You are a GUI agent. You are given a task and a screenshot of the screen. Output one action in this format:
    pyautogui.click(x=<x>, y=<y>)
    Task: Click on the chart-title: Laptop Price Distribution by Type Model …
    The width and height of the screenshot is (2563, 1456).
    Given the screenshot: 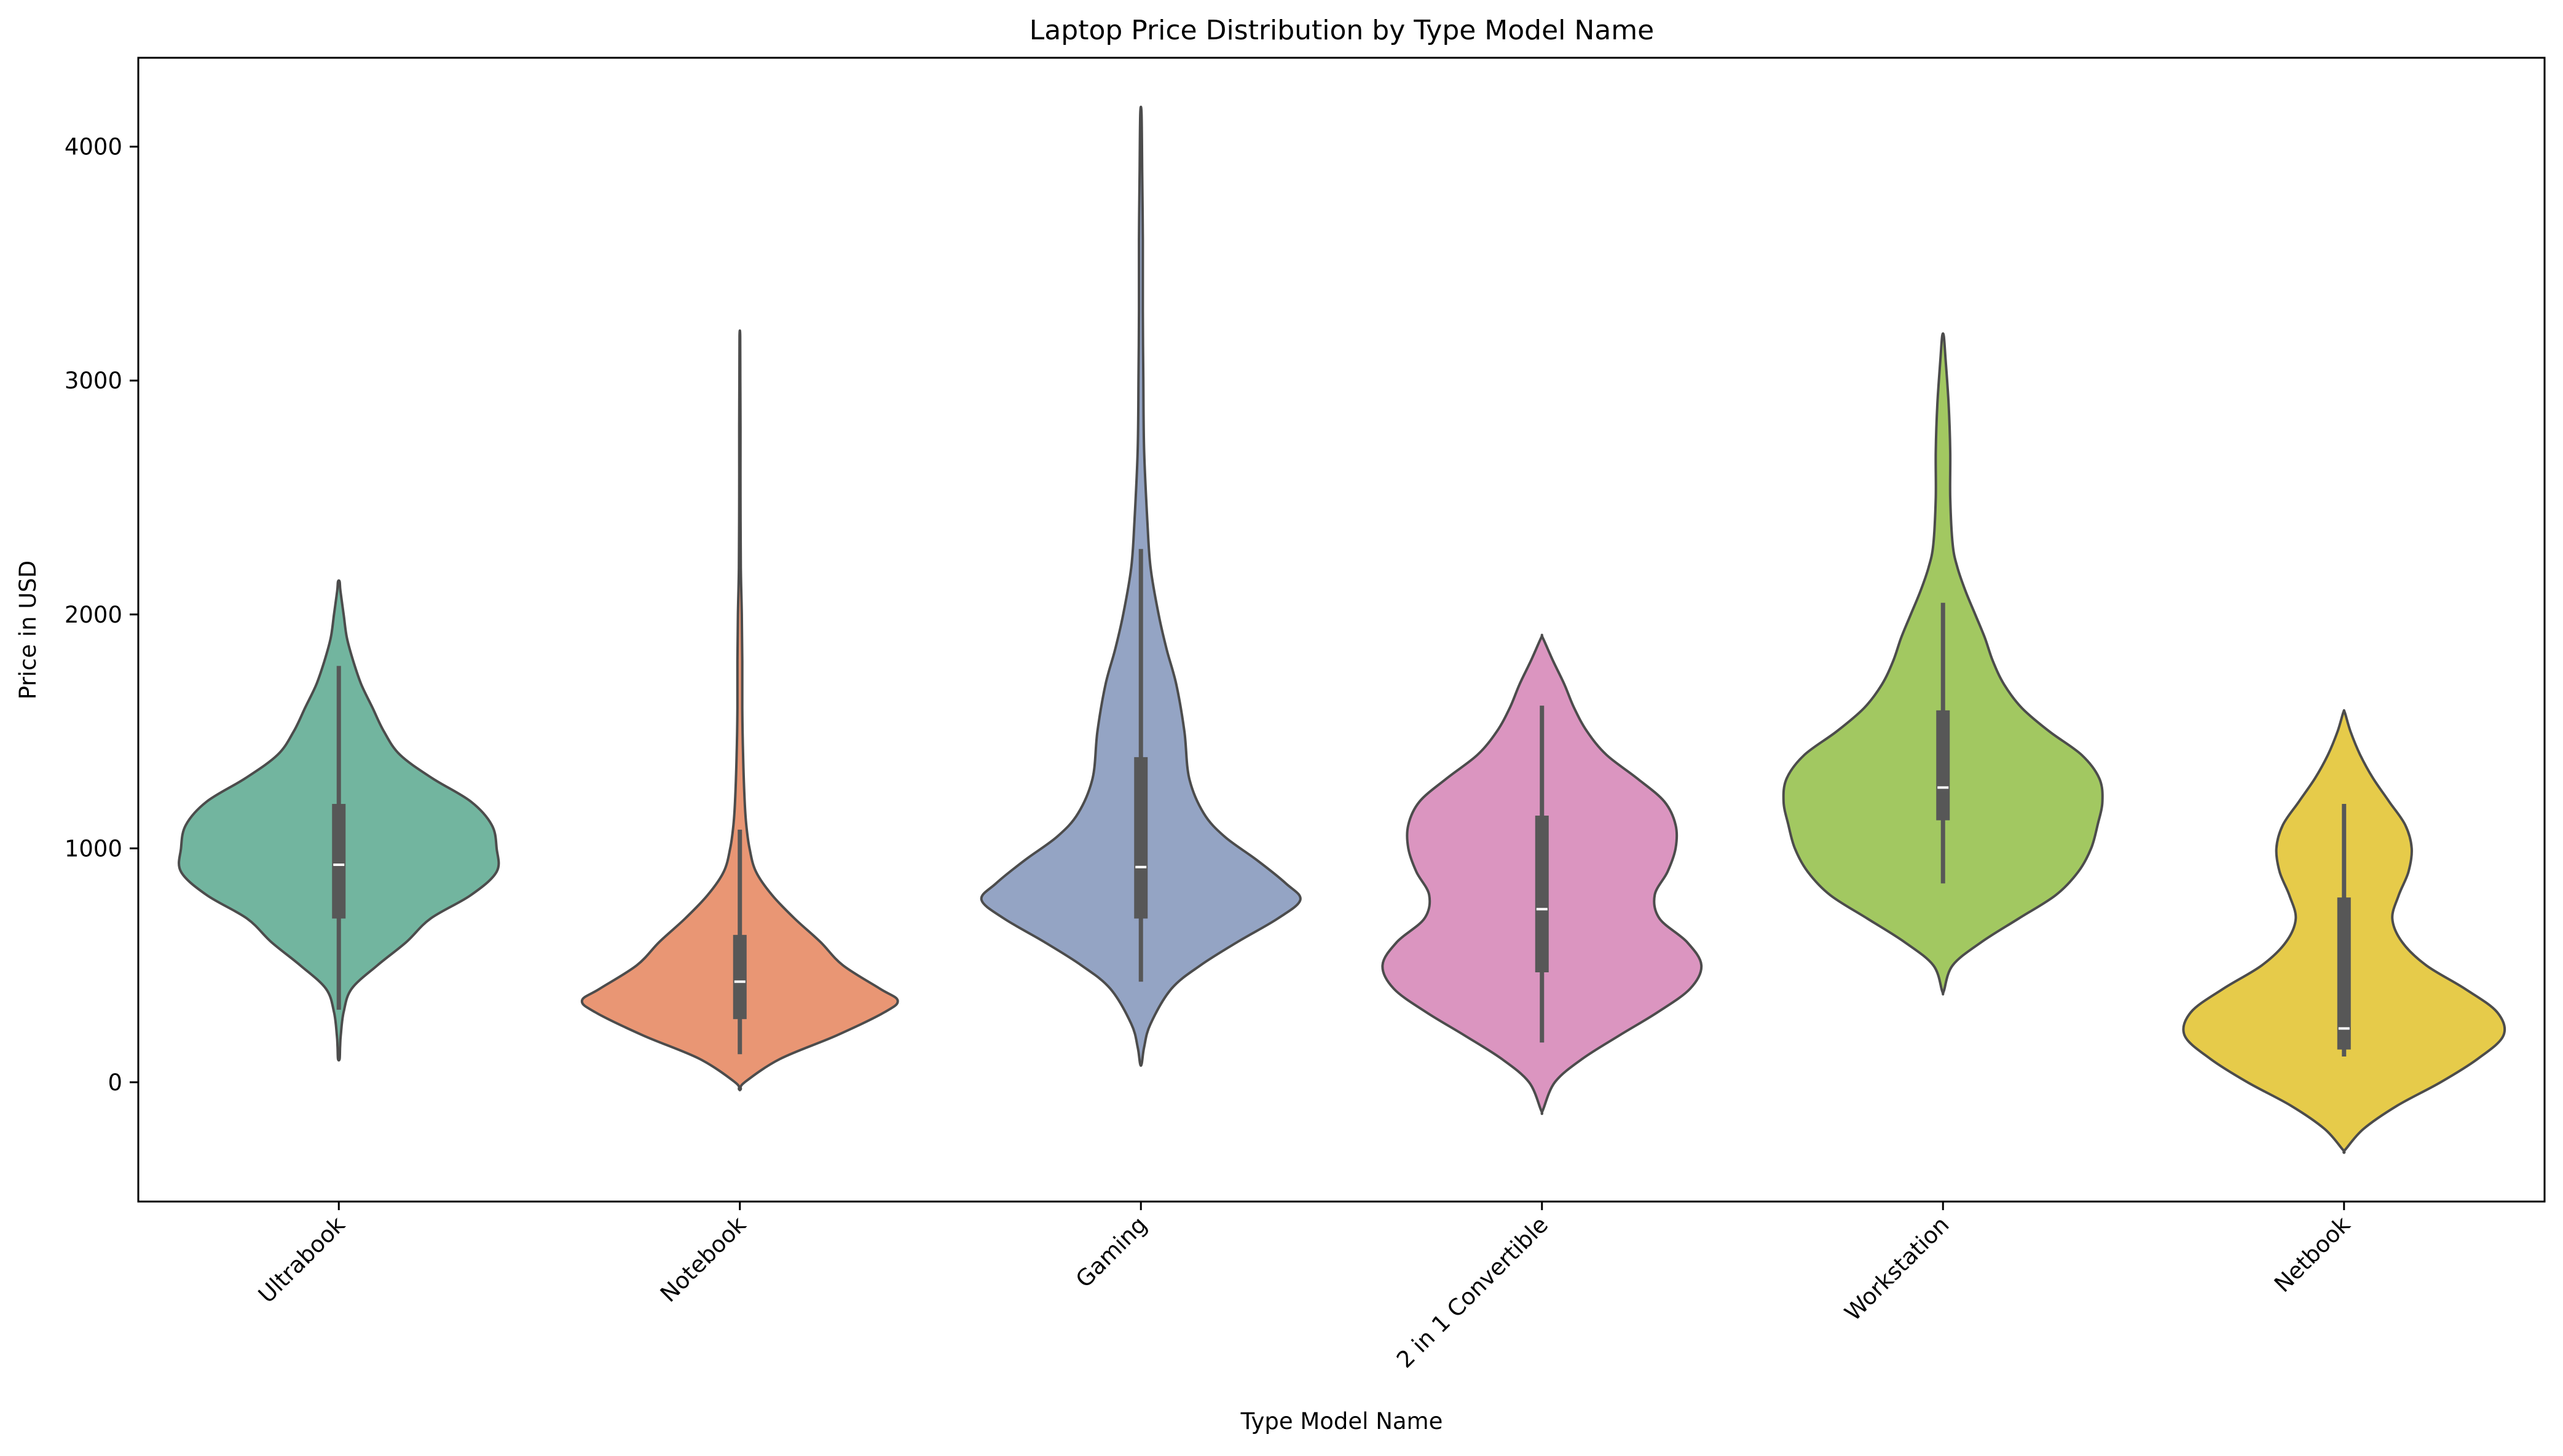 What is the action you would take?
    pyautogui.click(x=1342, y=30)
    